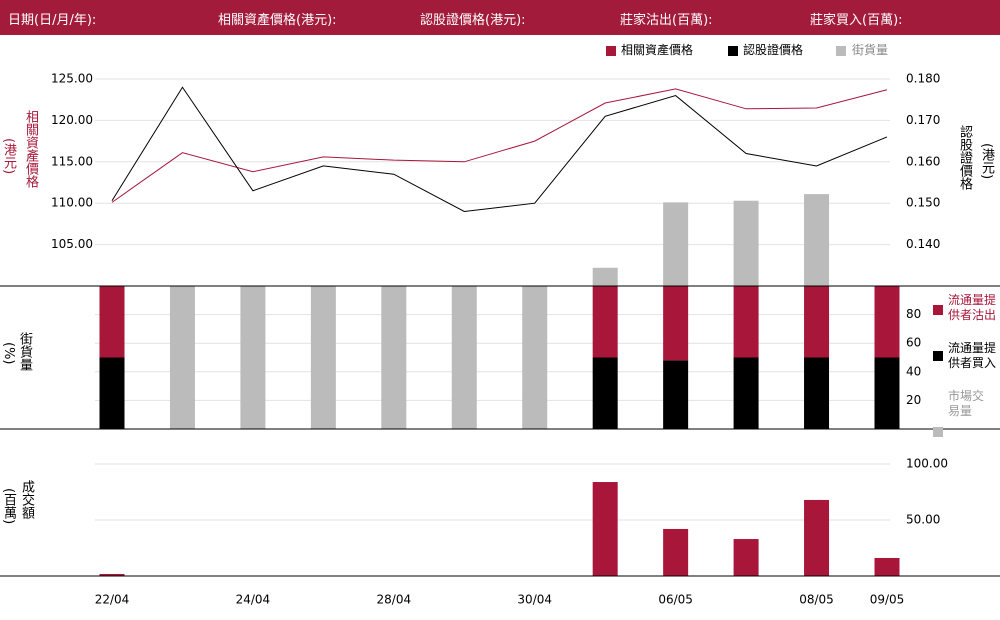 The image size is (1000, 620). I want to click on tick-label: 100.00, so click(927, 464).